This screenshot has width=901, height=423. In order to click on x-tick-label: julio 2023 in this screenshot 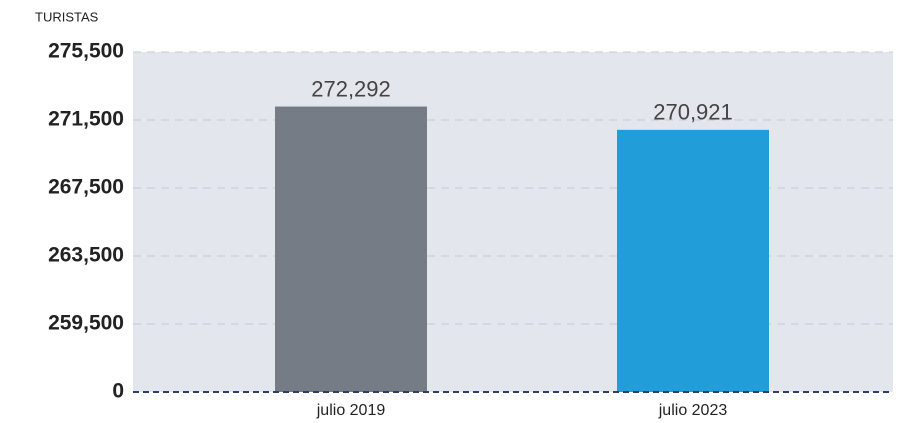, I will do `click(693, 410)`.